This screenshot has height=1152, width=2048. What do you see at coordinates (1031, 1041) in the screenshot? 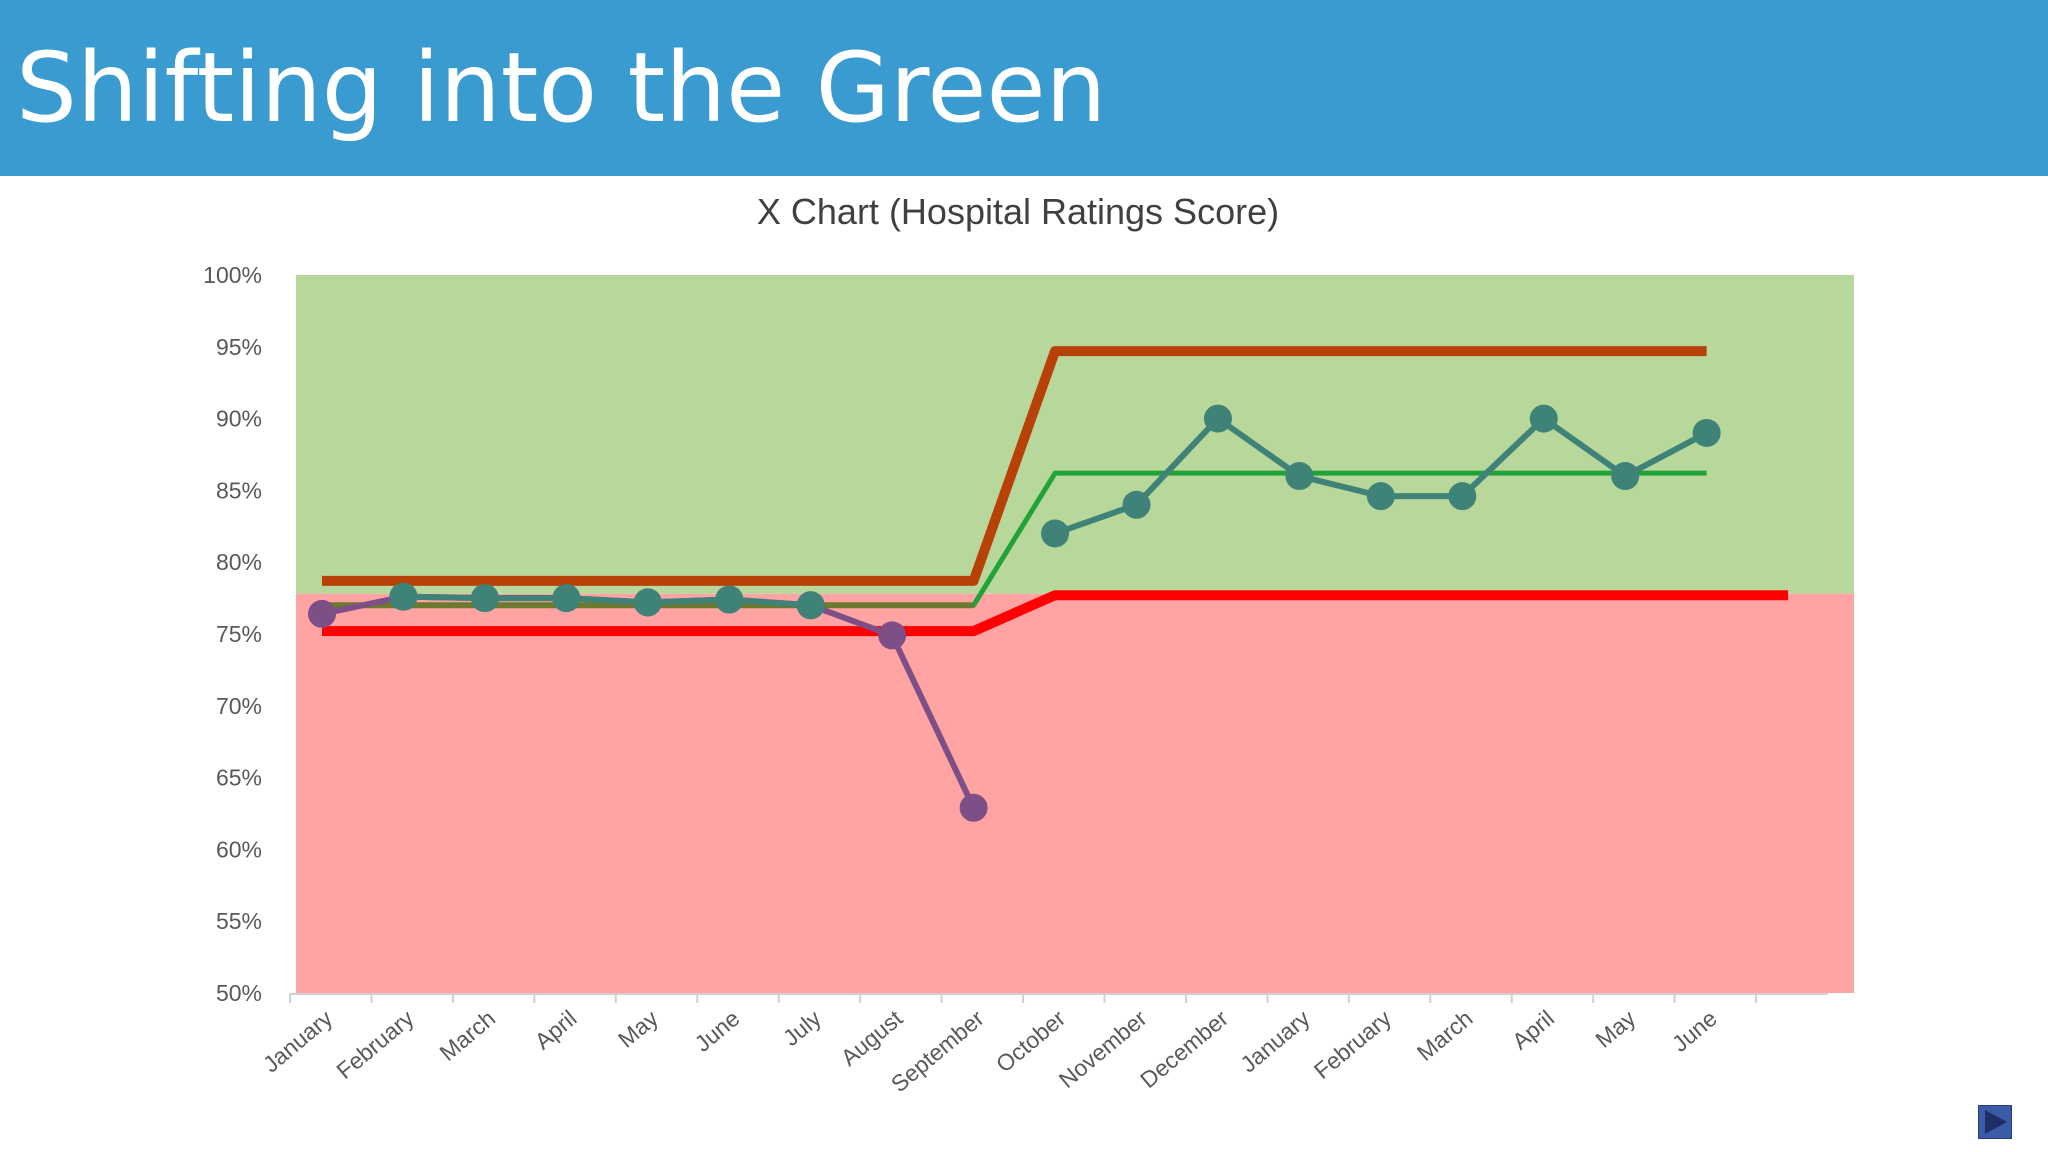
I see `x-tick-label: October` at bounding box center [1031, 1041].